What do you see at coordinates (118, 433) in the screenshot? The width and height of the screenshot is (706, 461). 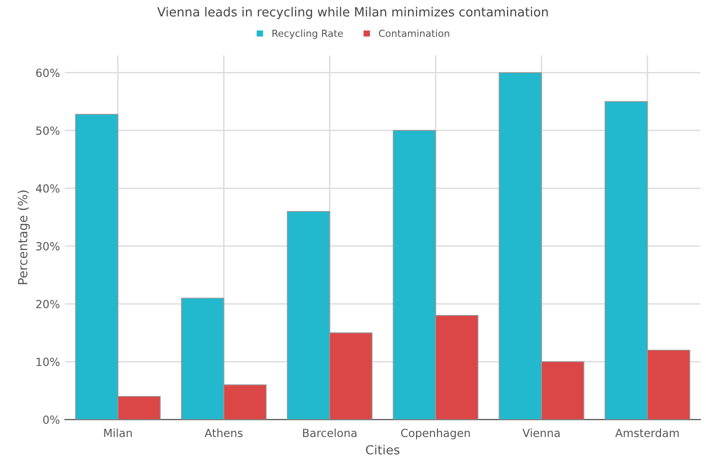 I see `x-tick-label: Milan` at bounding box center [118, 433].